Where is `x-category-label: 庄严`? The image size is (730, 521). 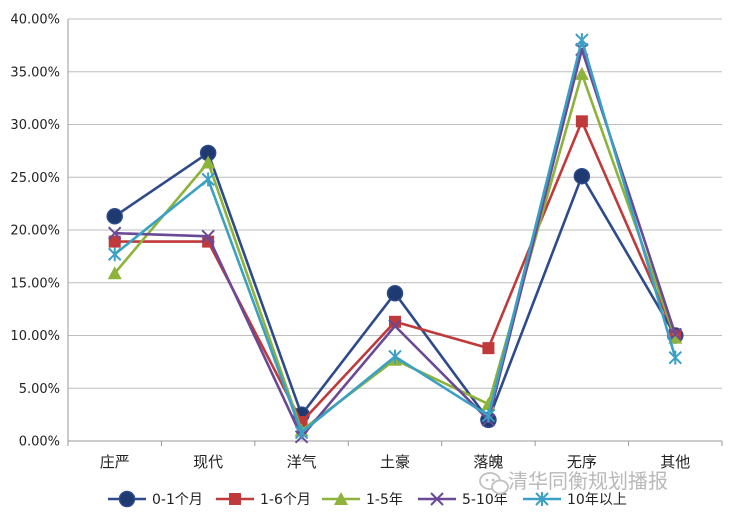
x-category-label: 庄严 is located at coordinates (115, 462).